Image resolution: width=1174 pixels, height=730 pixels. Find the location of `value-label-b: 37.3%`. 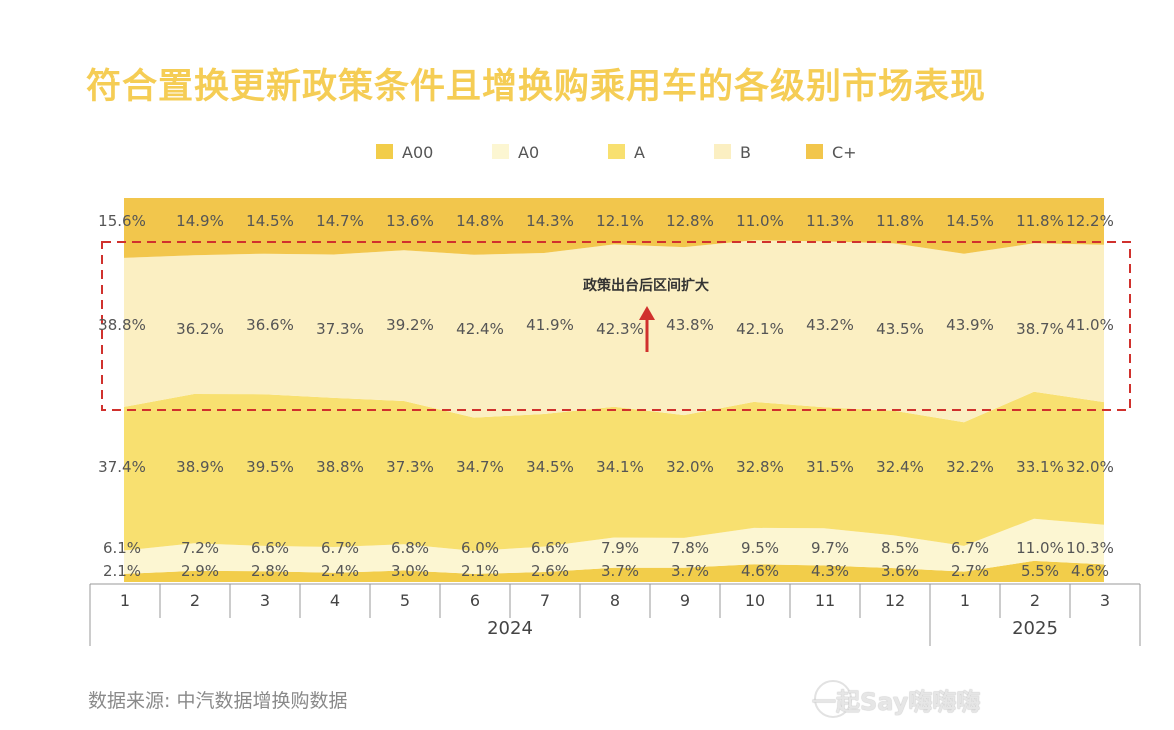

value-label-b: 37.3% is located at coordinates (340, 329).